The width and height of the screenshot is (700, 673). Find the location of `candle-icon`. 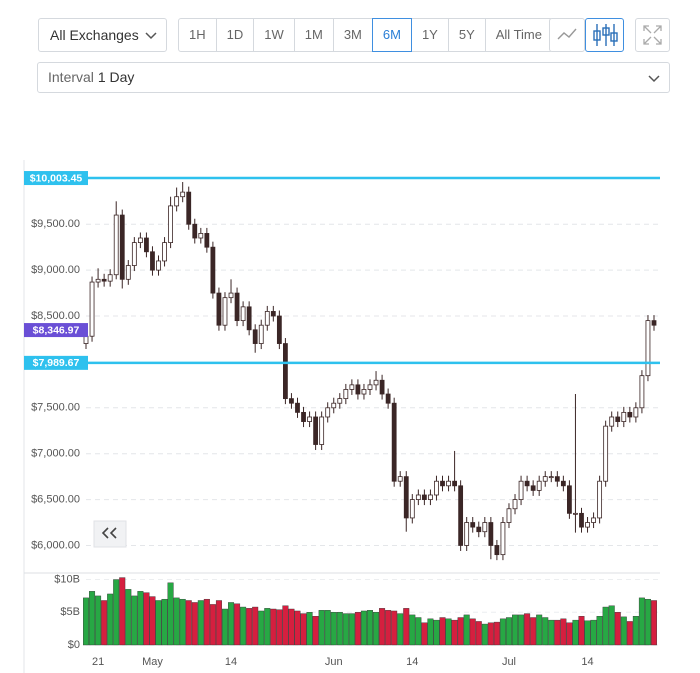

candle-icon is located at coordinates (605, 35).